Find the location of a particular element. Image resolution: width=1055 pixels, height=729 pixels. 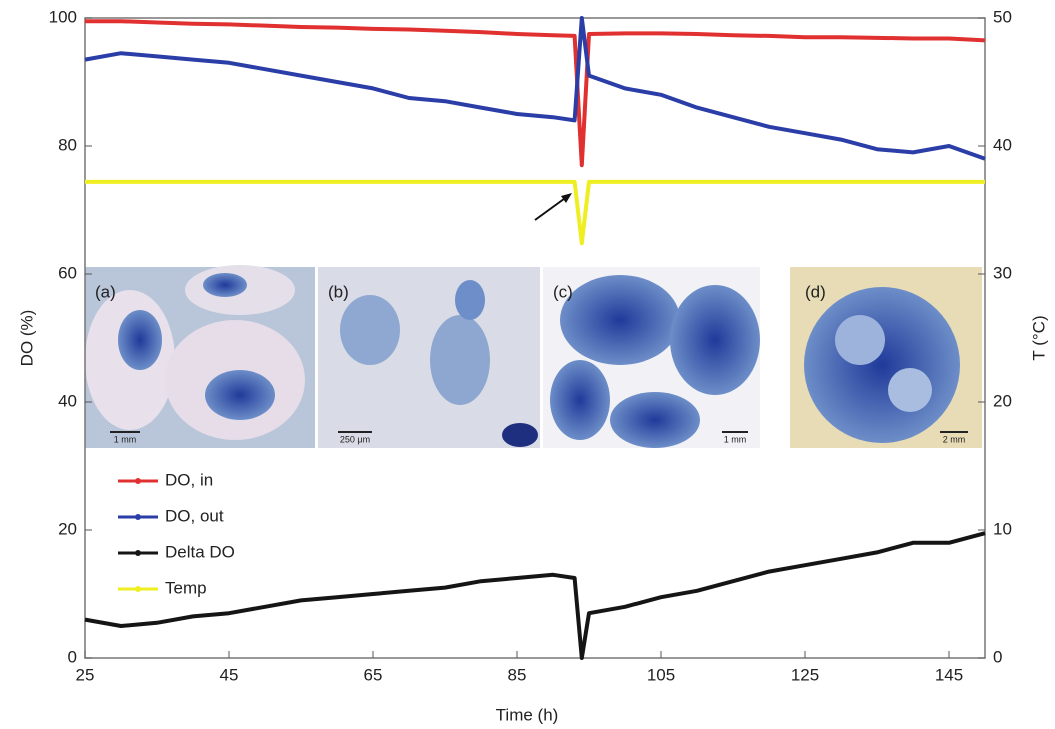

y-tick-label: 20 is located at coordinates (67, 528).